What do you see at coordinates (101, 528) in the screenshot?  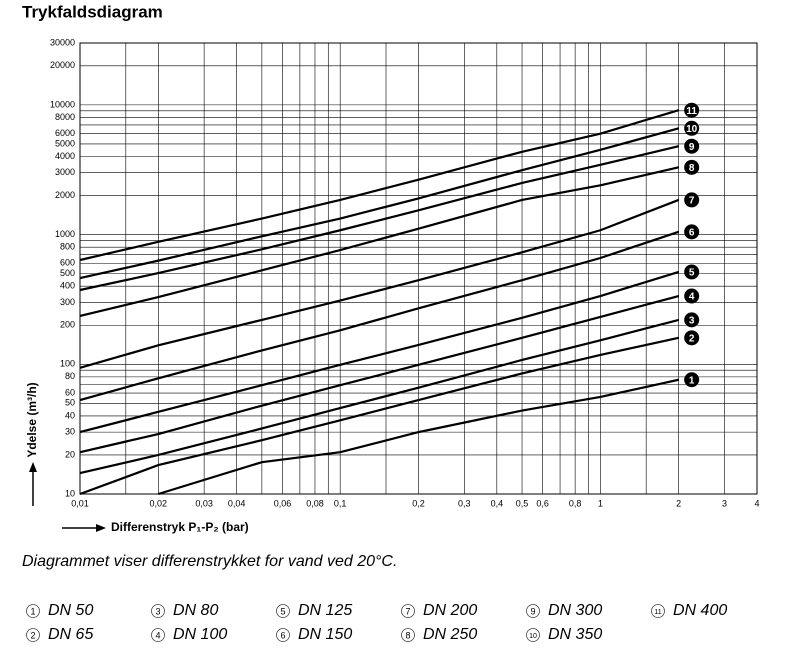 I see `x-arrow-head` at bounding box center [101, 528].